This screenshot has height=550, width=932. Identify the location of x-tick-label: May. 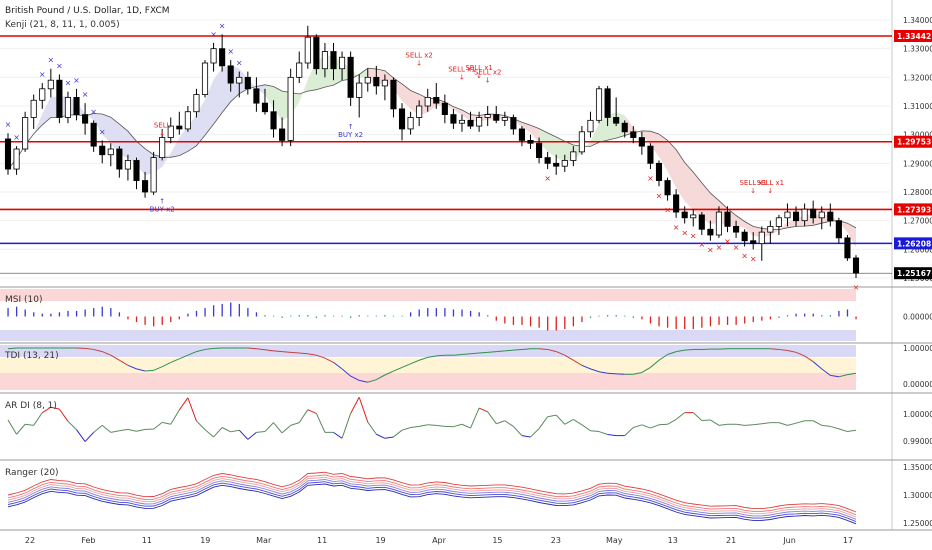
(614, 540).